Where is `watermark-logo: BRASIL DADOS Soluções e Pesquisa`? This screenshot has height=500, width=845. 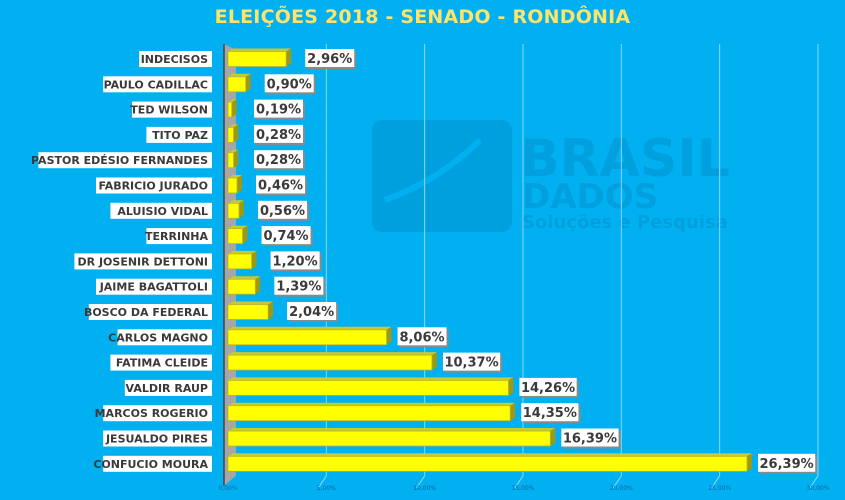
watermark-logo: BRASIL DADOS Soluções e Pesquisa is located at coordinates (551, 176).